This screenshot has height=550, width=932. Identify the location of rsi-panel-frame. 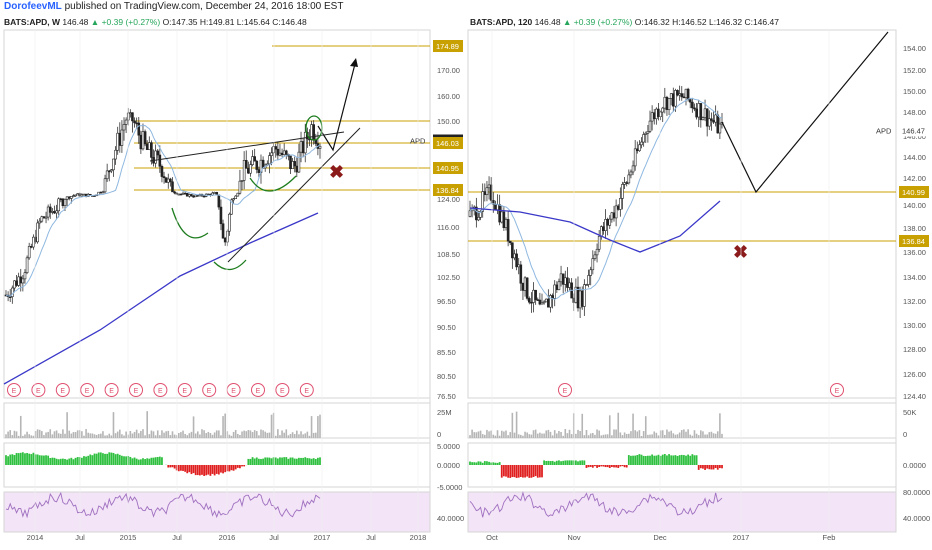
(217, 512).